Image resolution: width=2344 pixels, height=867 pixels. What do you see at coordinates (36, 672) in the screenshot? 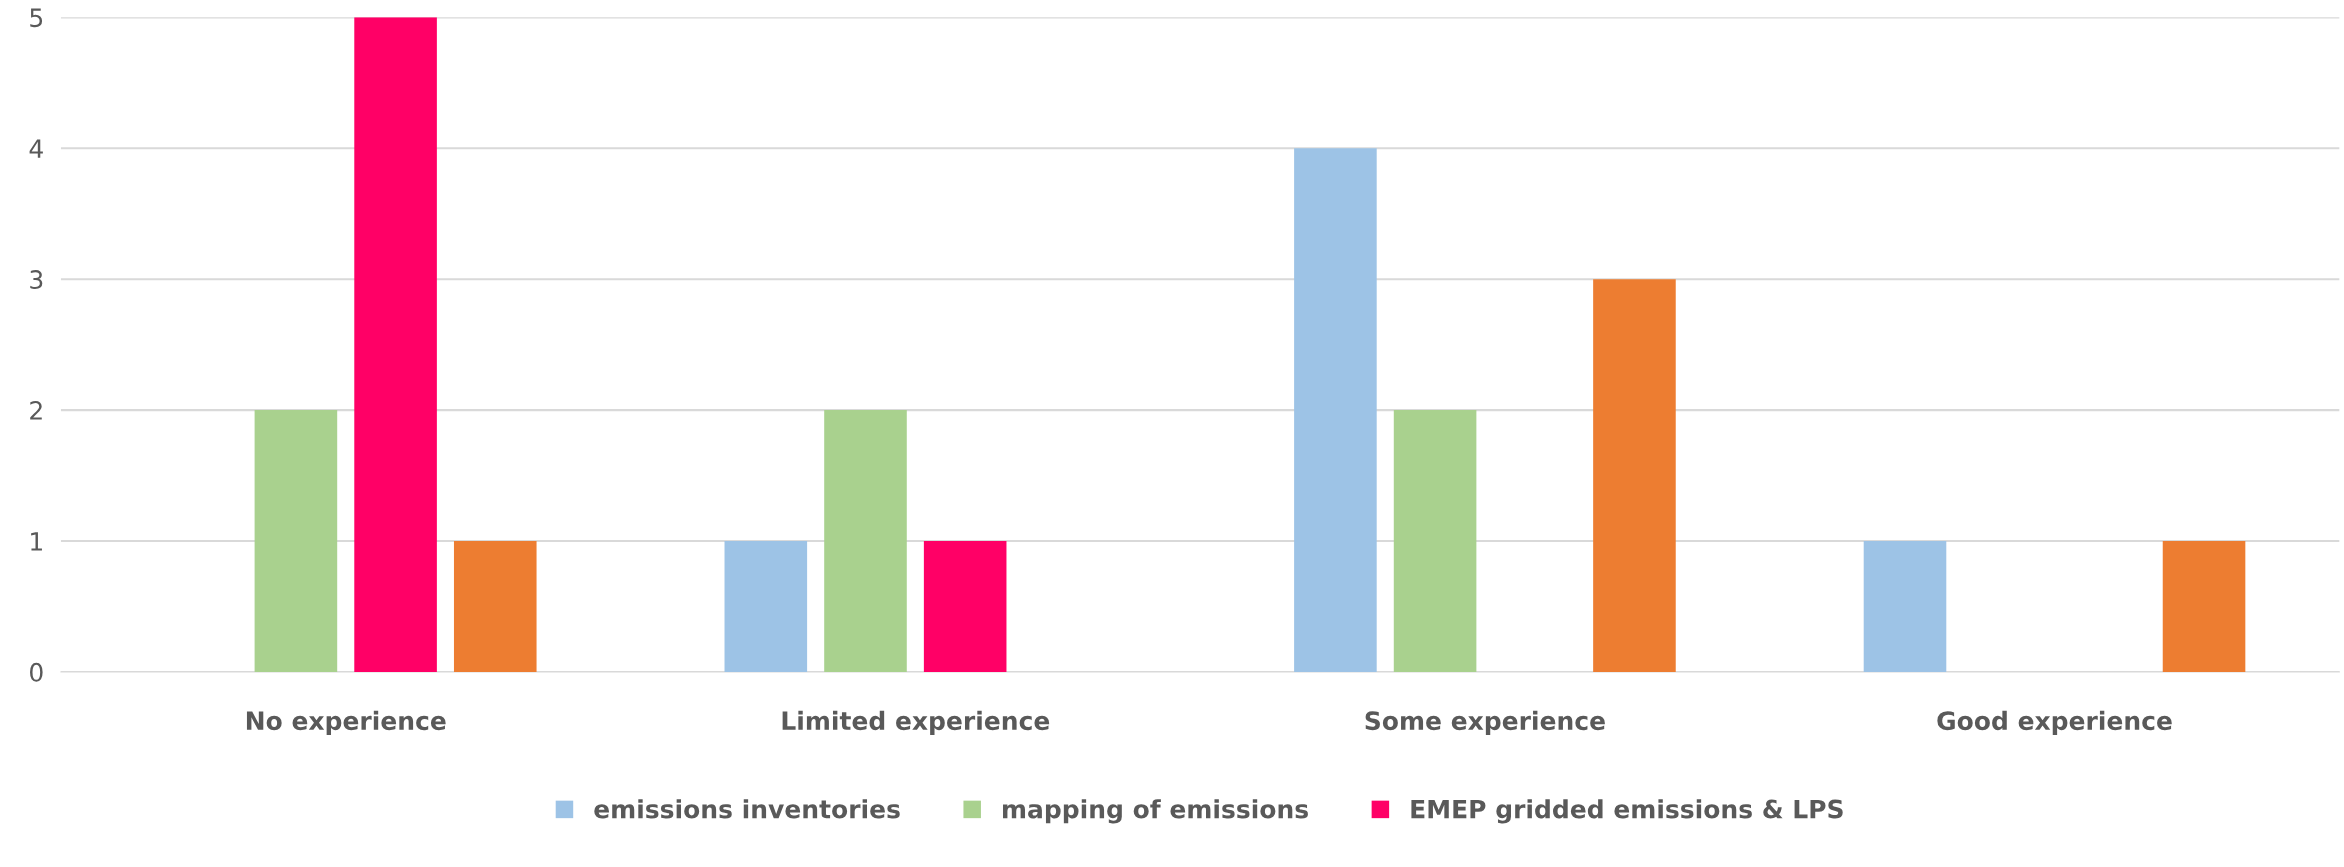
I see `y-tick-label: 0` at bounding box center [36, 672].